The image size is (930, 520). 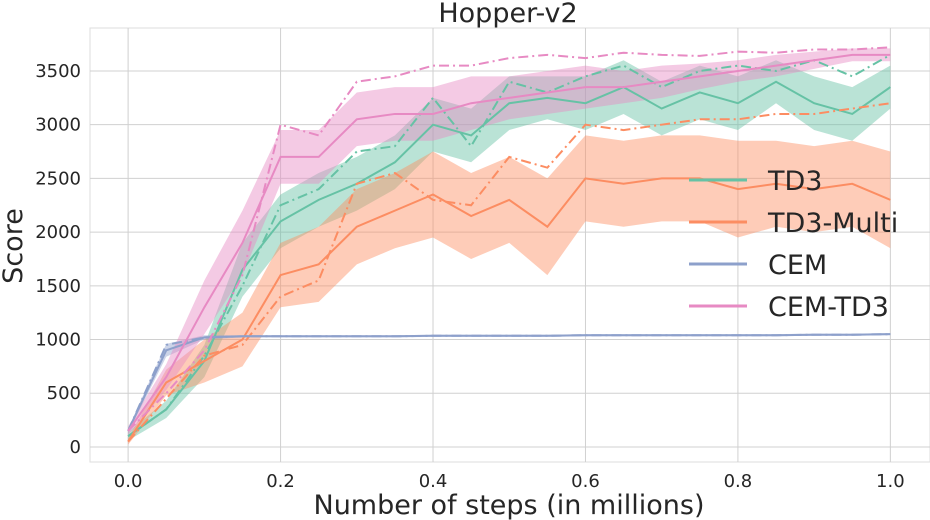 I want to click on legend-item-cem-td3: CEM-TD3, so click(x=789, y=307).